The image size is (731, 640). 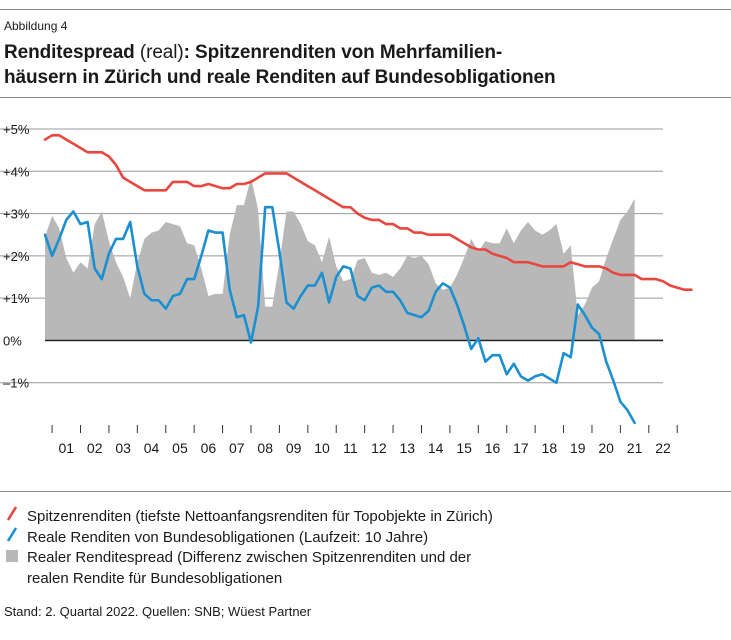 What do you see at coordinates (343, 52) in the screenshot?
I see `title-bold-2: : Spitzenrenditen von Mehrfamilien-` at bounding box center [343, 52].